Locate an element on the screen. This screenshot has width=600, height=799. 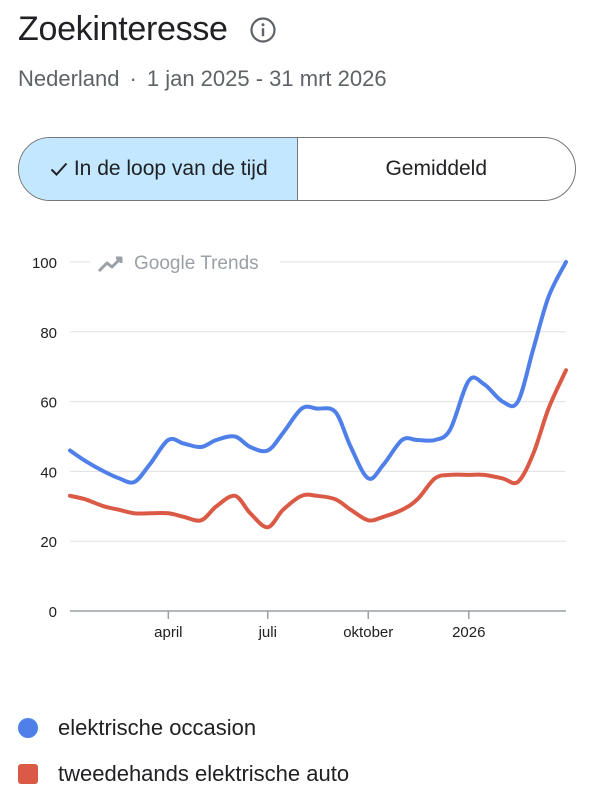
trends-arrow-icon is located at coordinates (110, 264).